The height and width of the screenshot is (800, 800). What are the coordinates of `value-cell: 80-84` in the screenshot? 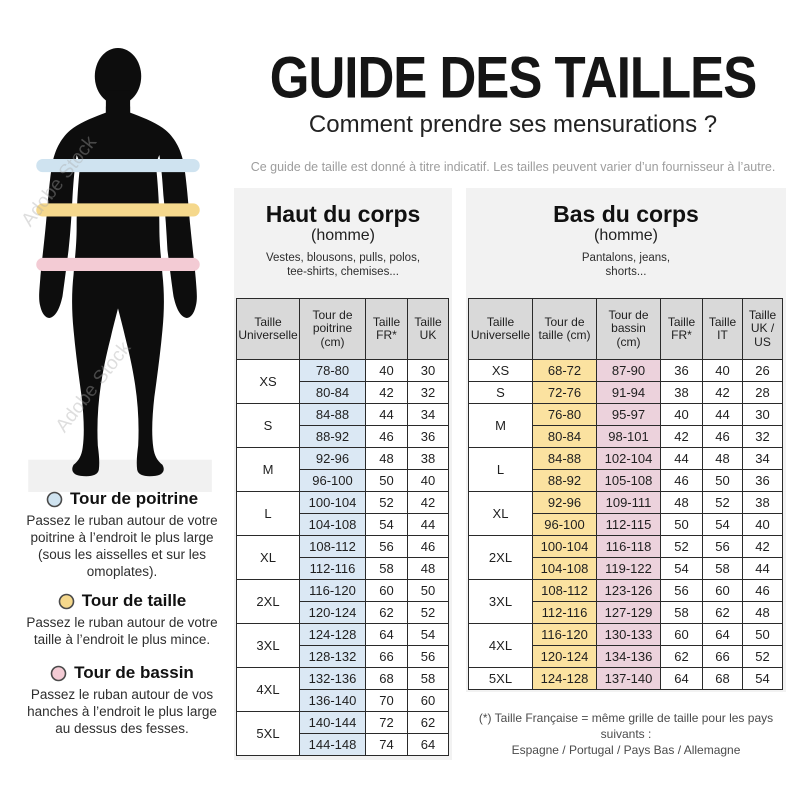 It's located at (564, 436).